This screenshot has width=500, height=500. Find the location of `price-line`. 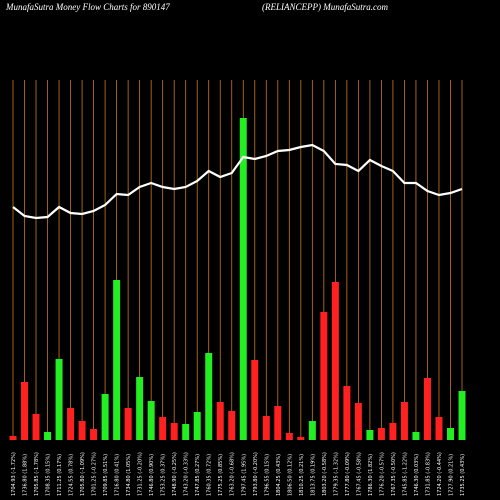

price-line is located at coordinates (237, 181).